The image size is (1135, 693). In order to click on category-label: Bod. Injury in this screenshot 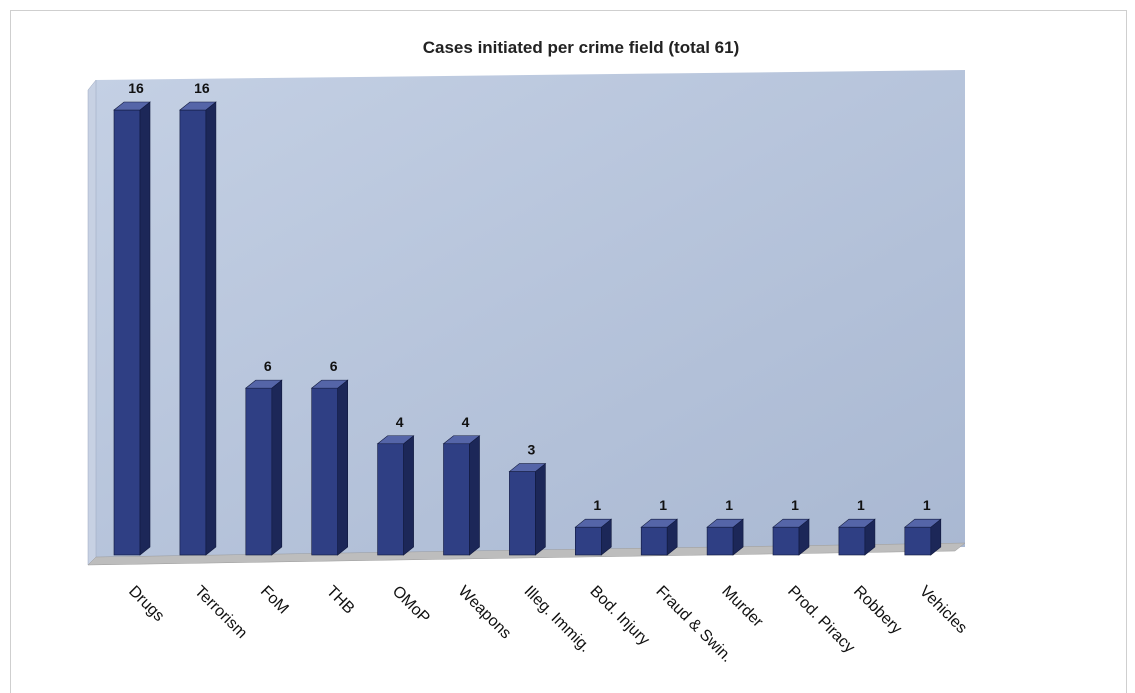, I will do `click(619, 616)`.